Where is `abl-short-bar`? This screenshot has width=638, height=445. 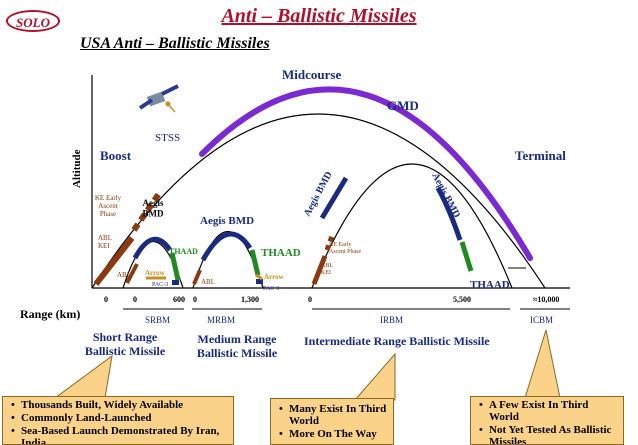
abl-short-bar is located at coordinates (132, 273).